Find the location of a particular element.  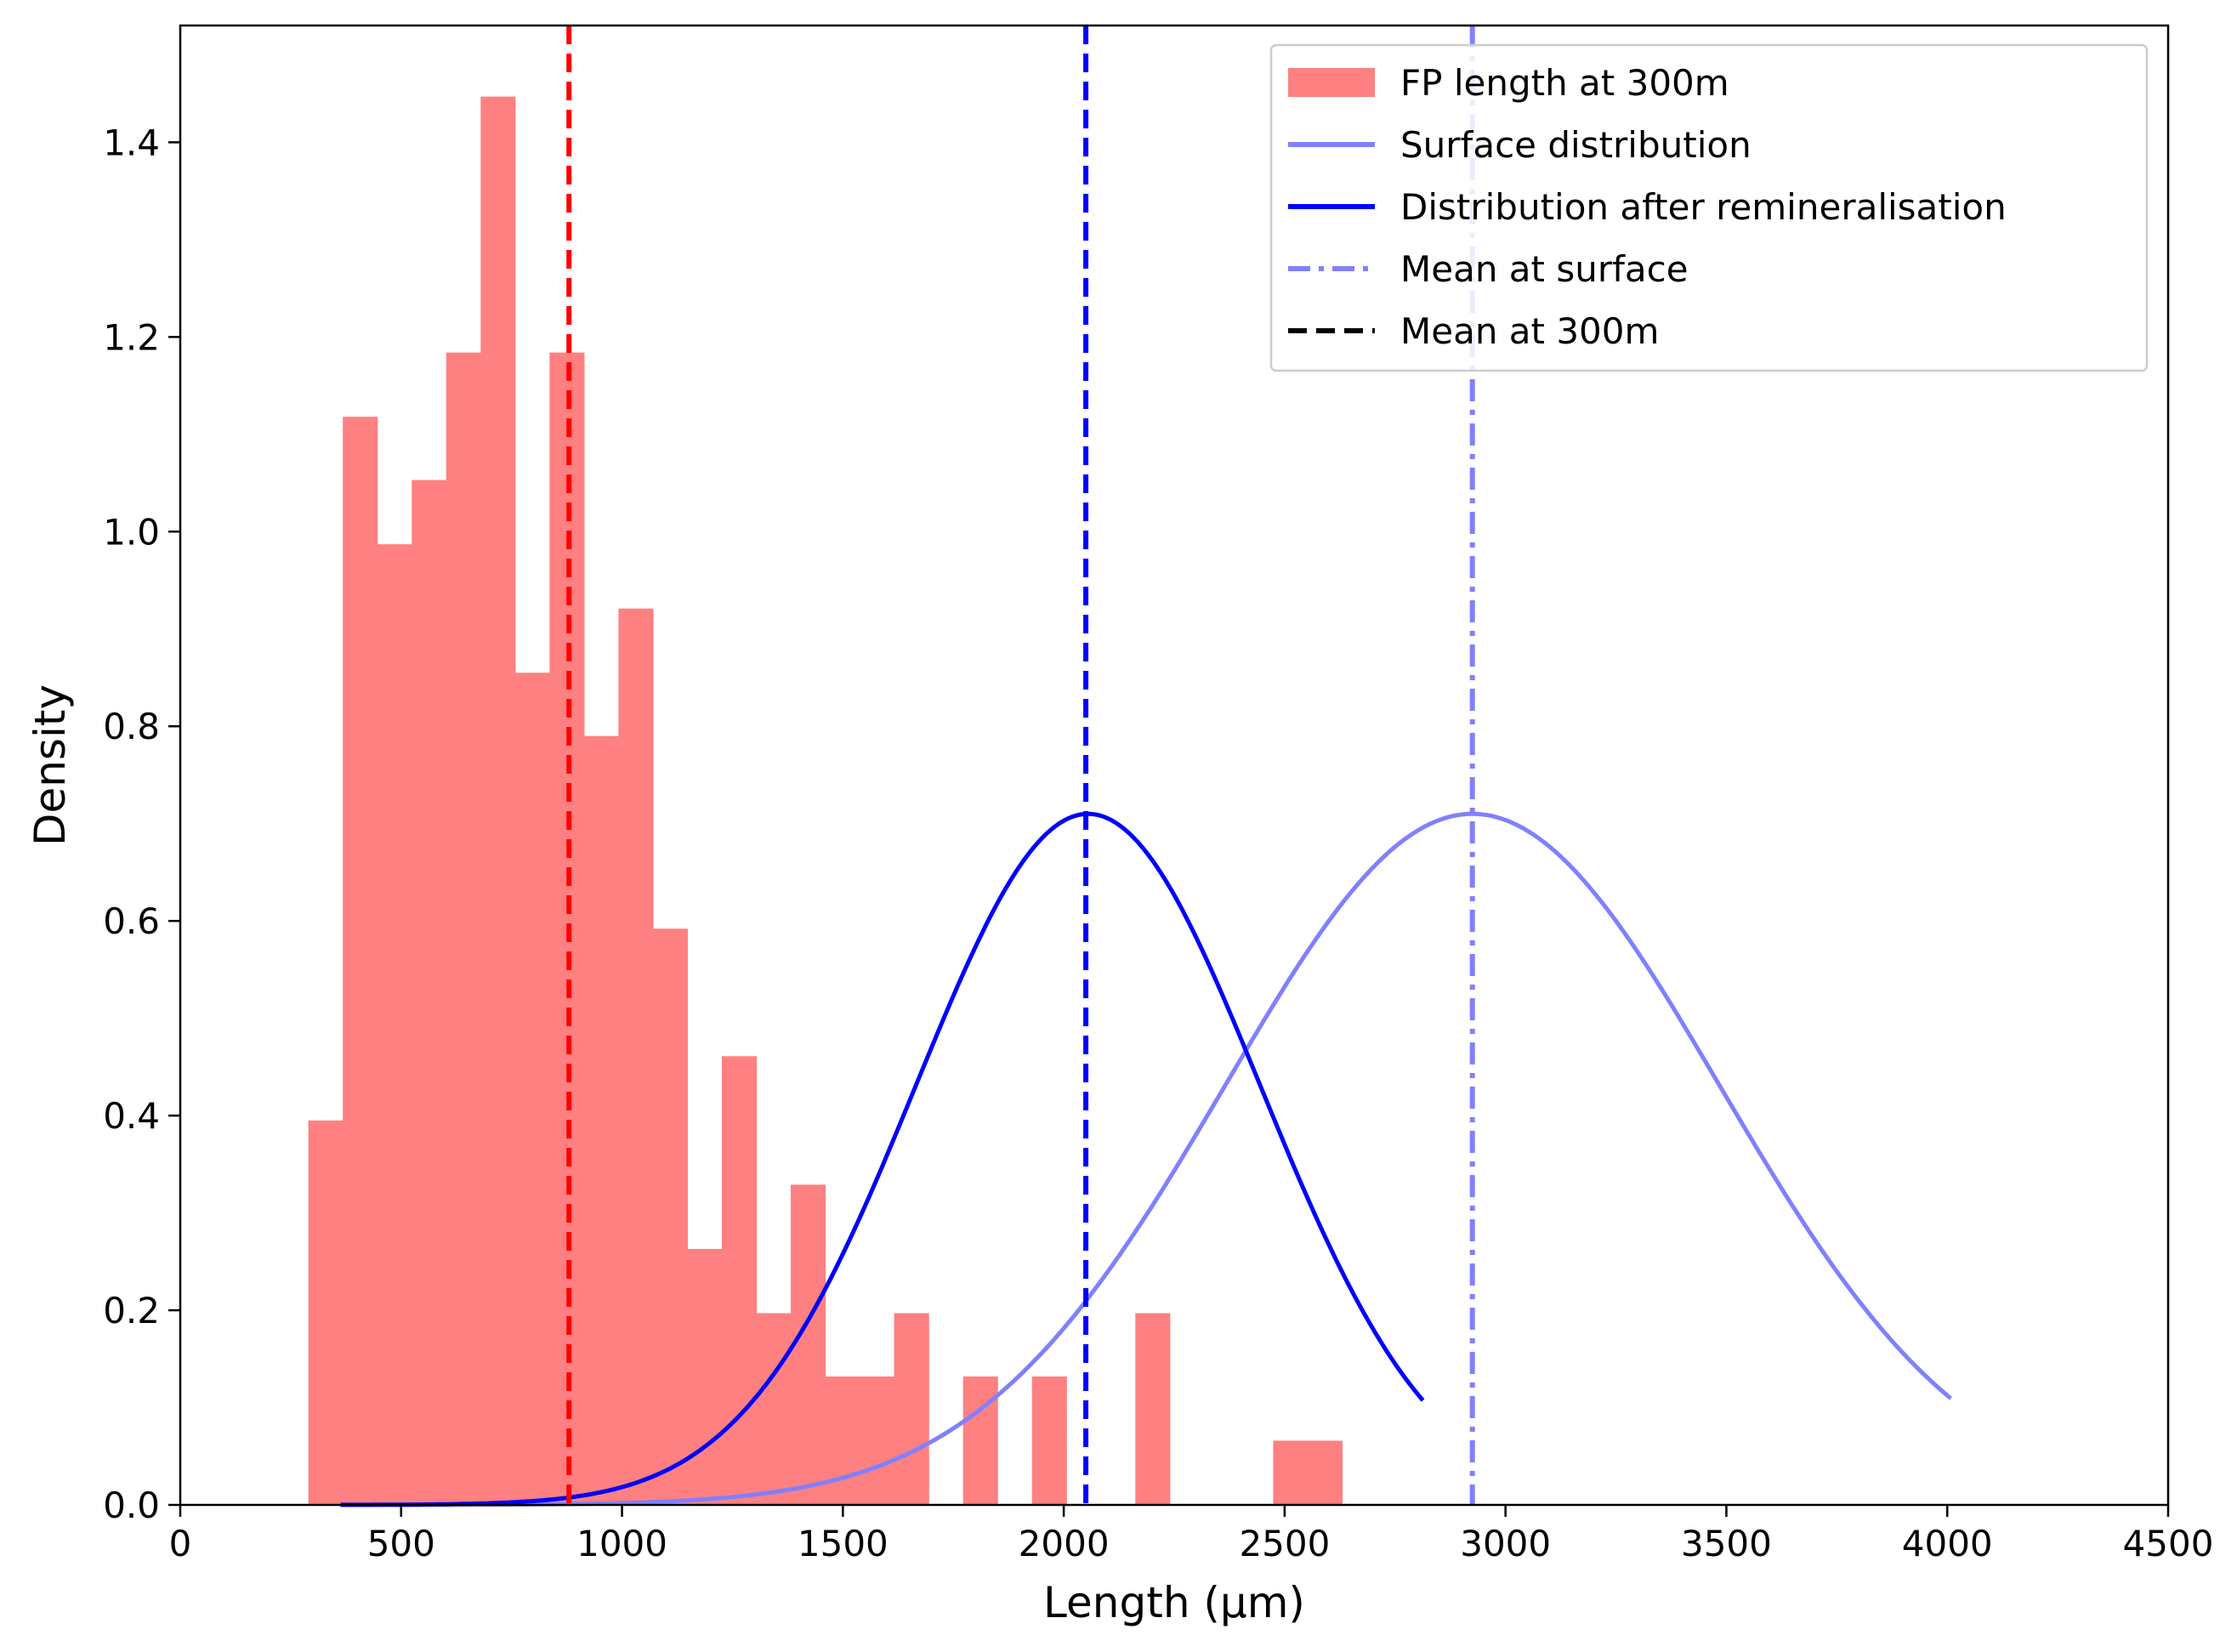

y-axis-ticks: 0.0 0.2 0.4 0.6 0.8 1.0 1.2 1.4 is located at coordinates (141, 824).